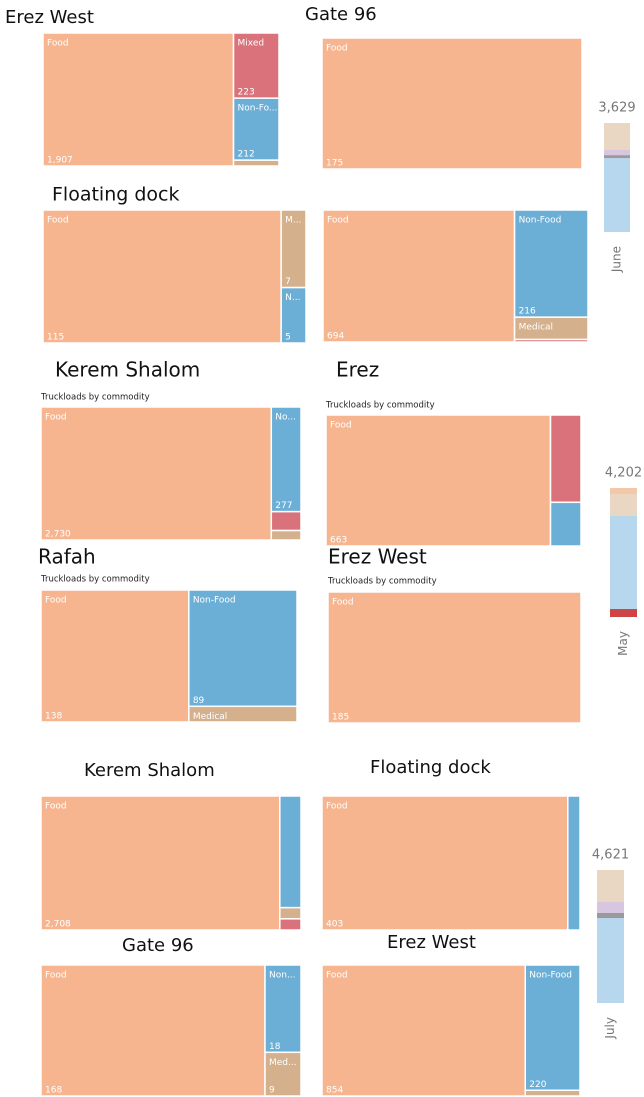 This screenshot has height=1097, width=644. I want to click on cell-value: 854, so click(334, 1091).